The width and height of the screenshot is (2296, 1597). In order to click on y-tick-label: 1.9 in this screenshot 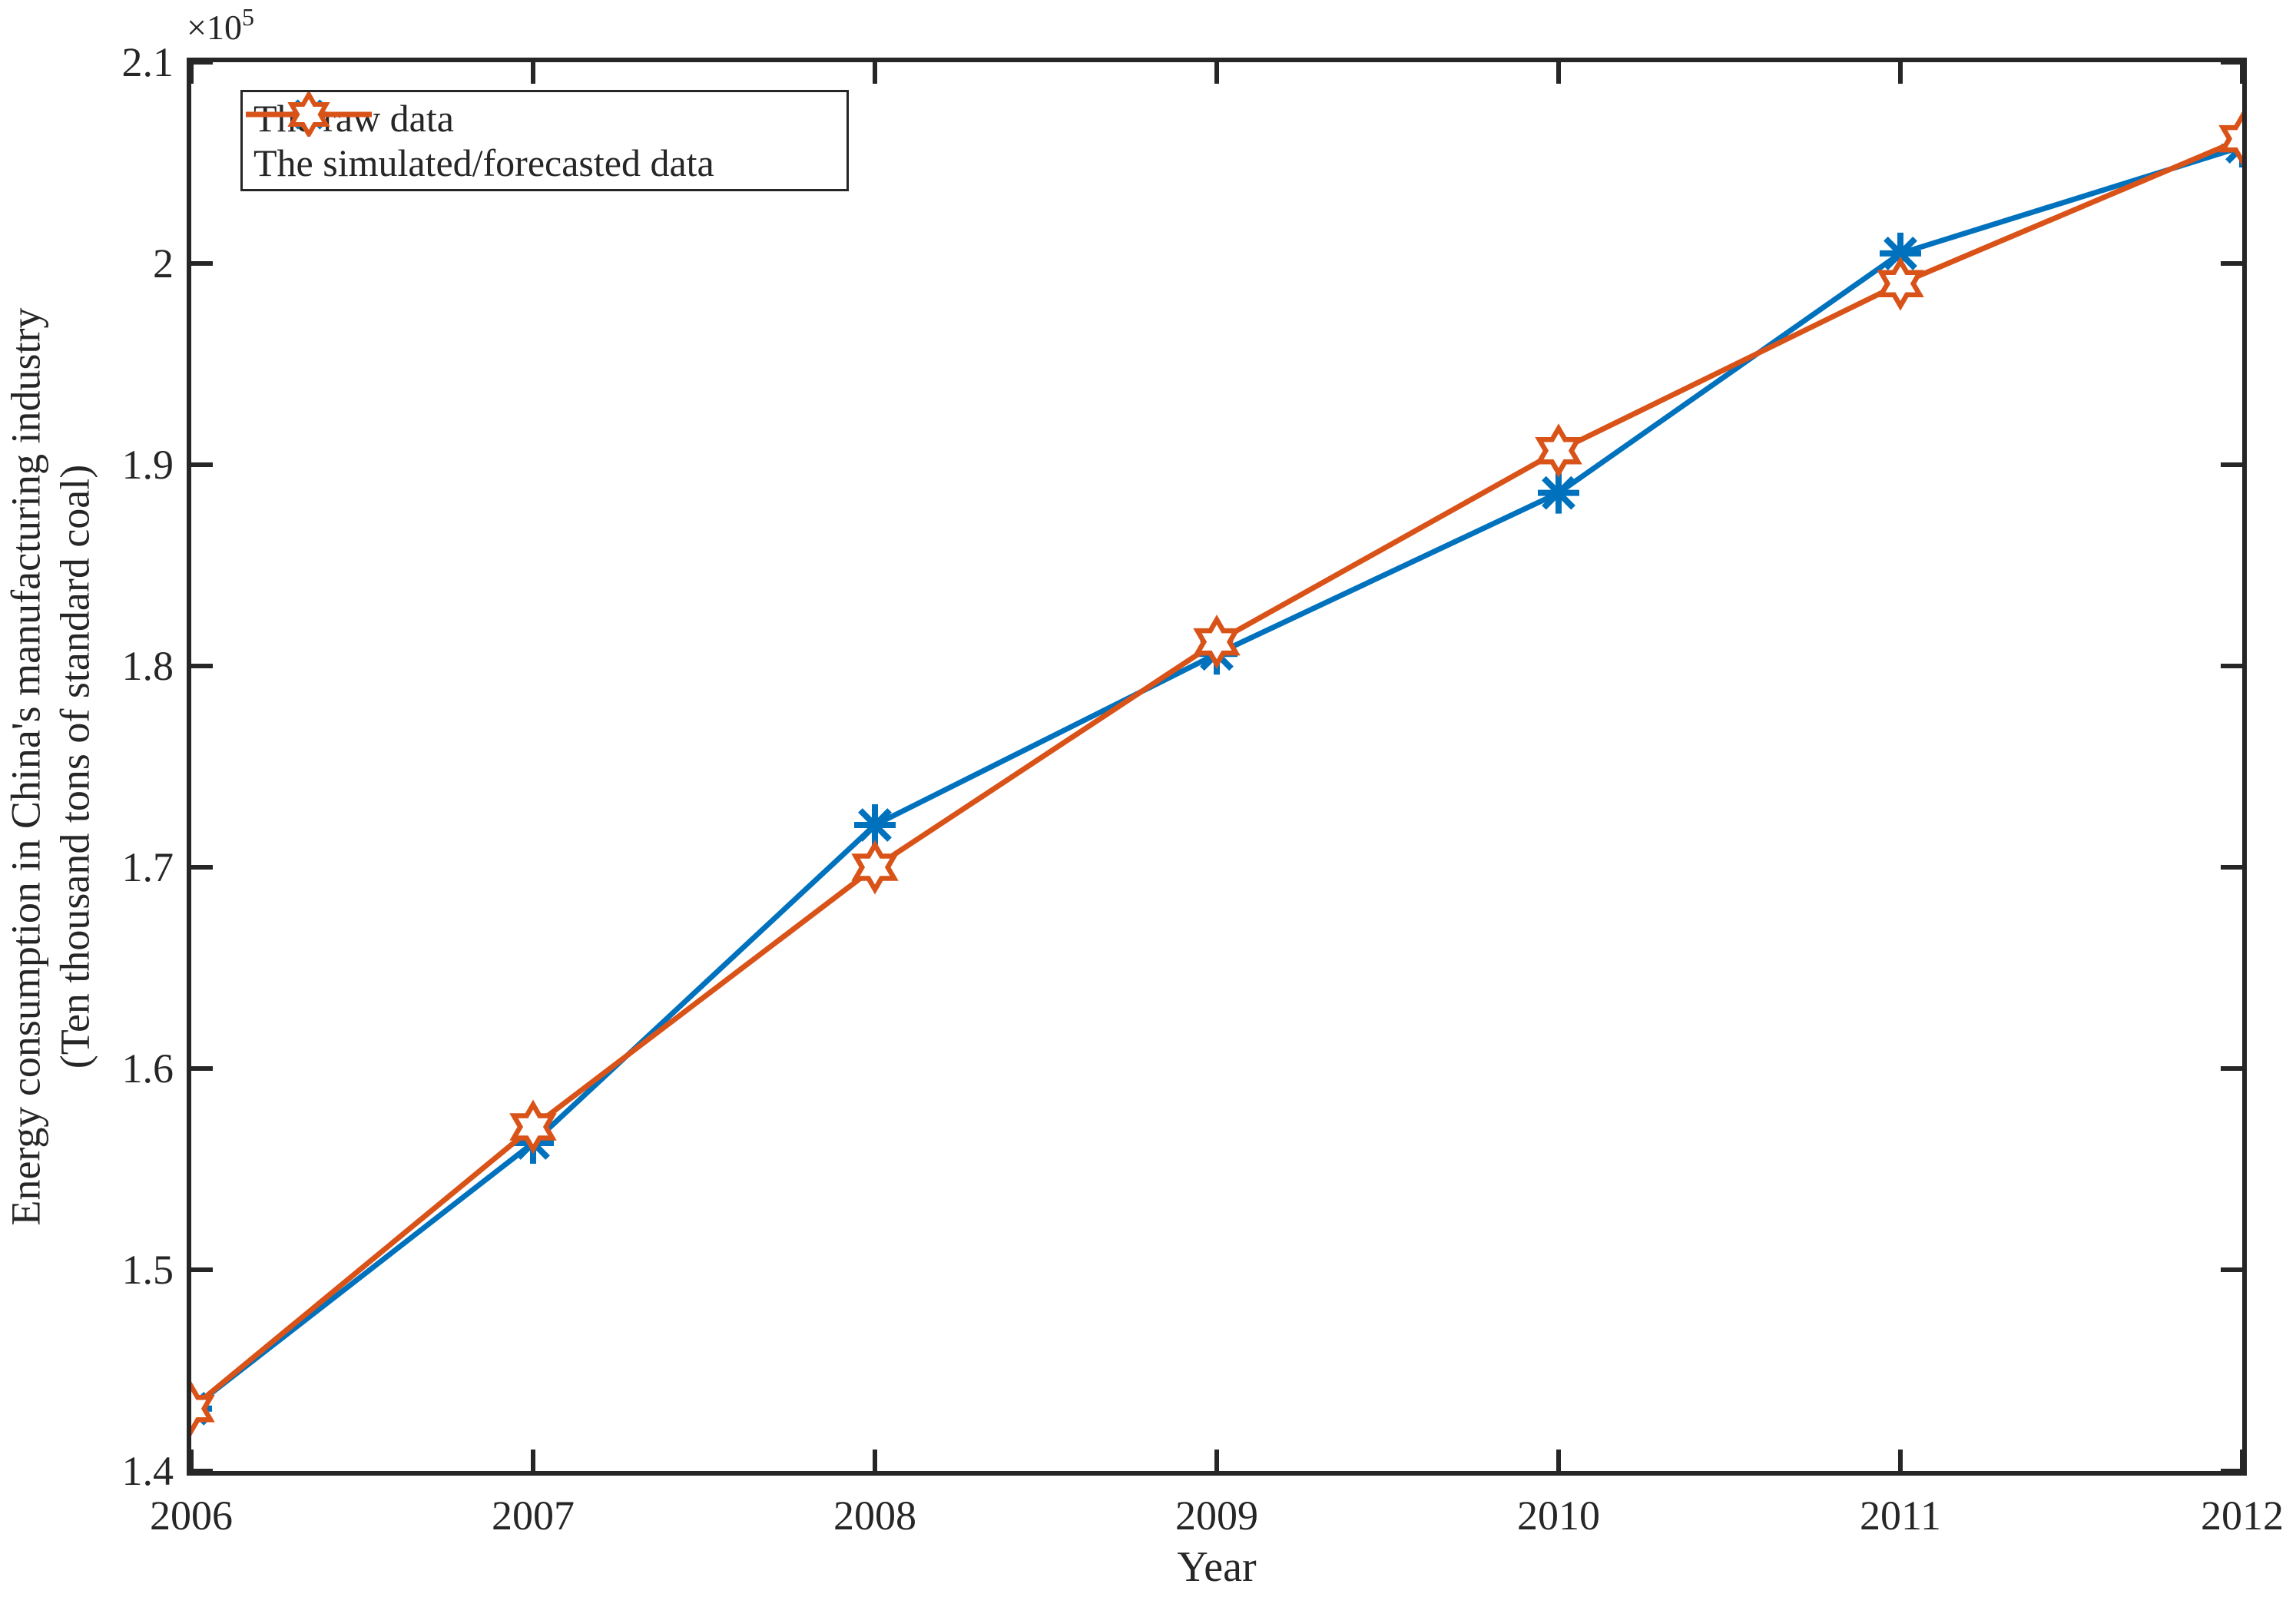, I will do `click(147, 465)`.